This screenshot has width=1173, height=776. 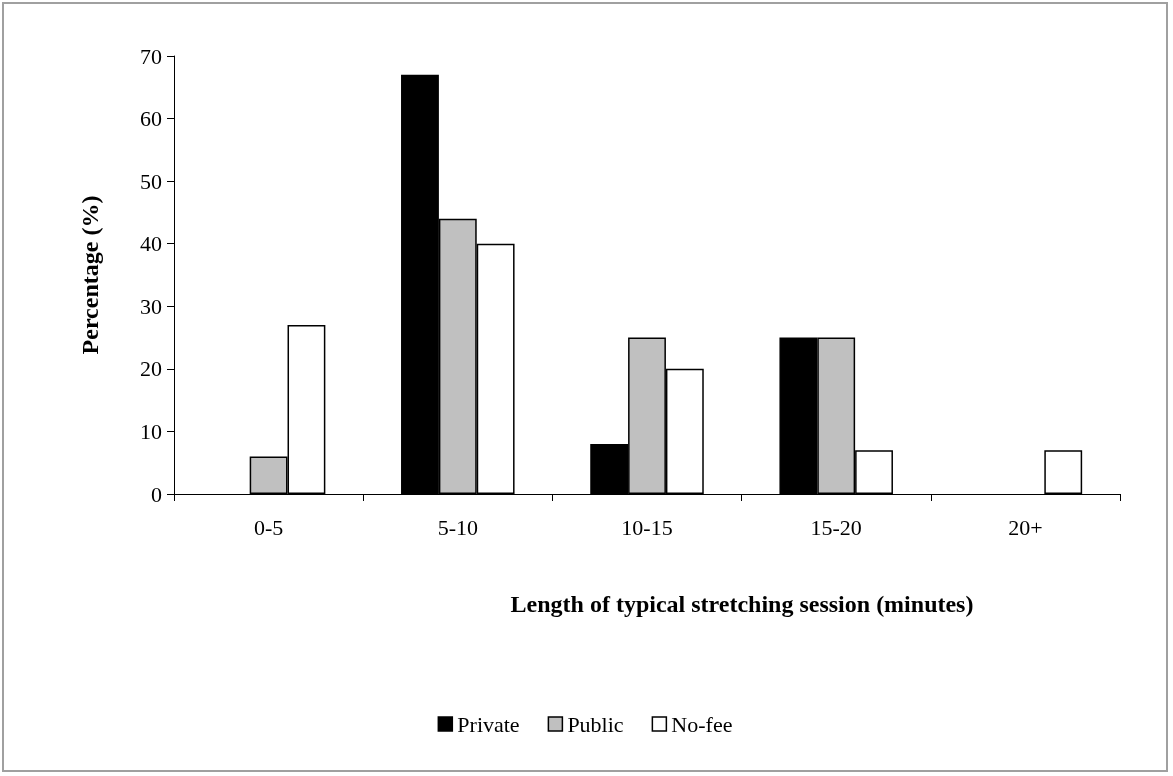 I want to click on y-tick-label: 60, so click(x=151, y=119).